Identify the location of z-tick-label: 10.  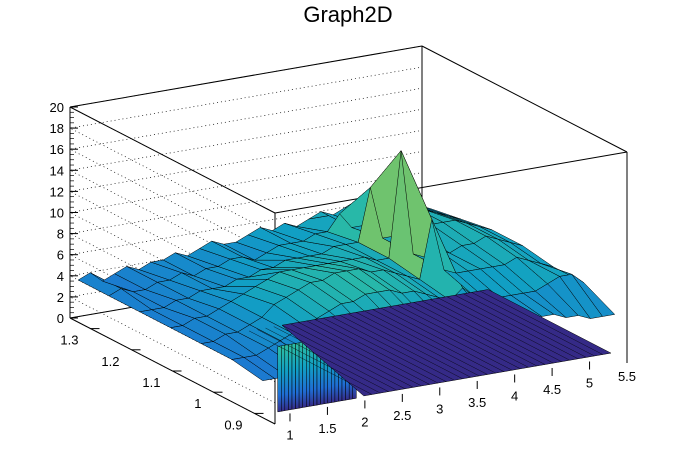
(57, 213).